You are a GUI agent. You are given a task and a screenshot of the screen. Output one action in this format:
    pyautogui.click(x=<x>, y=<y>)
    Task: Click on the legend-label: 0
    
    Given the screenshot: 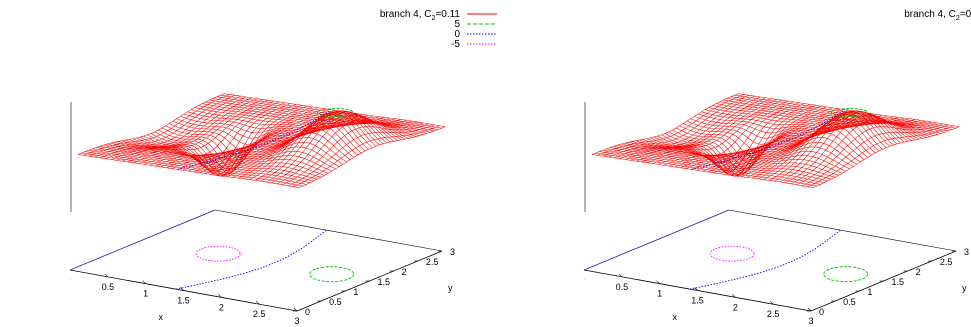 What is the action you would take?
    pyautogui.click(x=457, y=34)
    